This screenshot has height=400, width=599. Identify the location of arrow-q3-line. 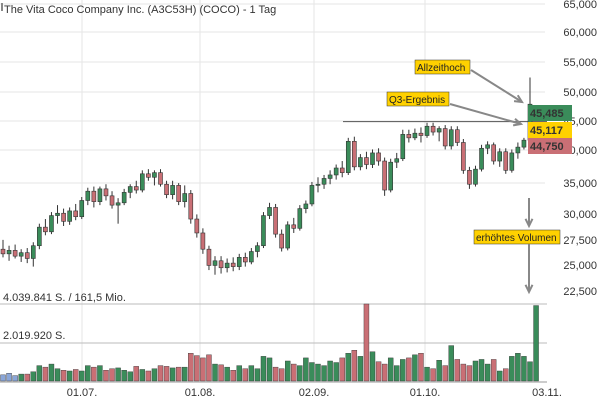
(485, 114).